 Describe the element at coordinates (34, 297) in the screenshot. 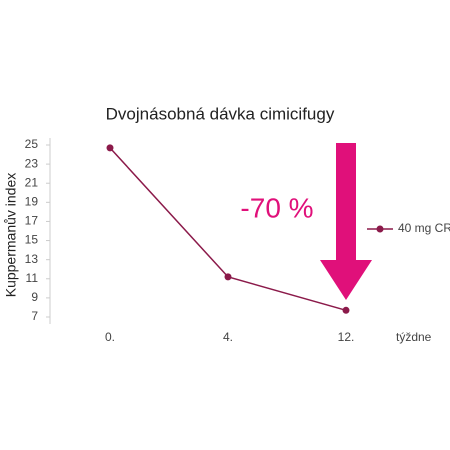

I see `y-tick-label: 9` at that location.